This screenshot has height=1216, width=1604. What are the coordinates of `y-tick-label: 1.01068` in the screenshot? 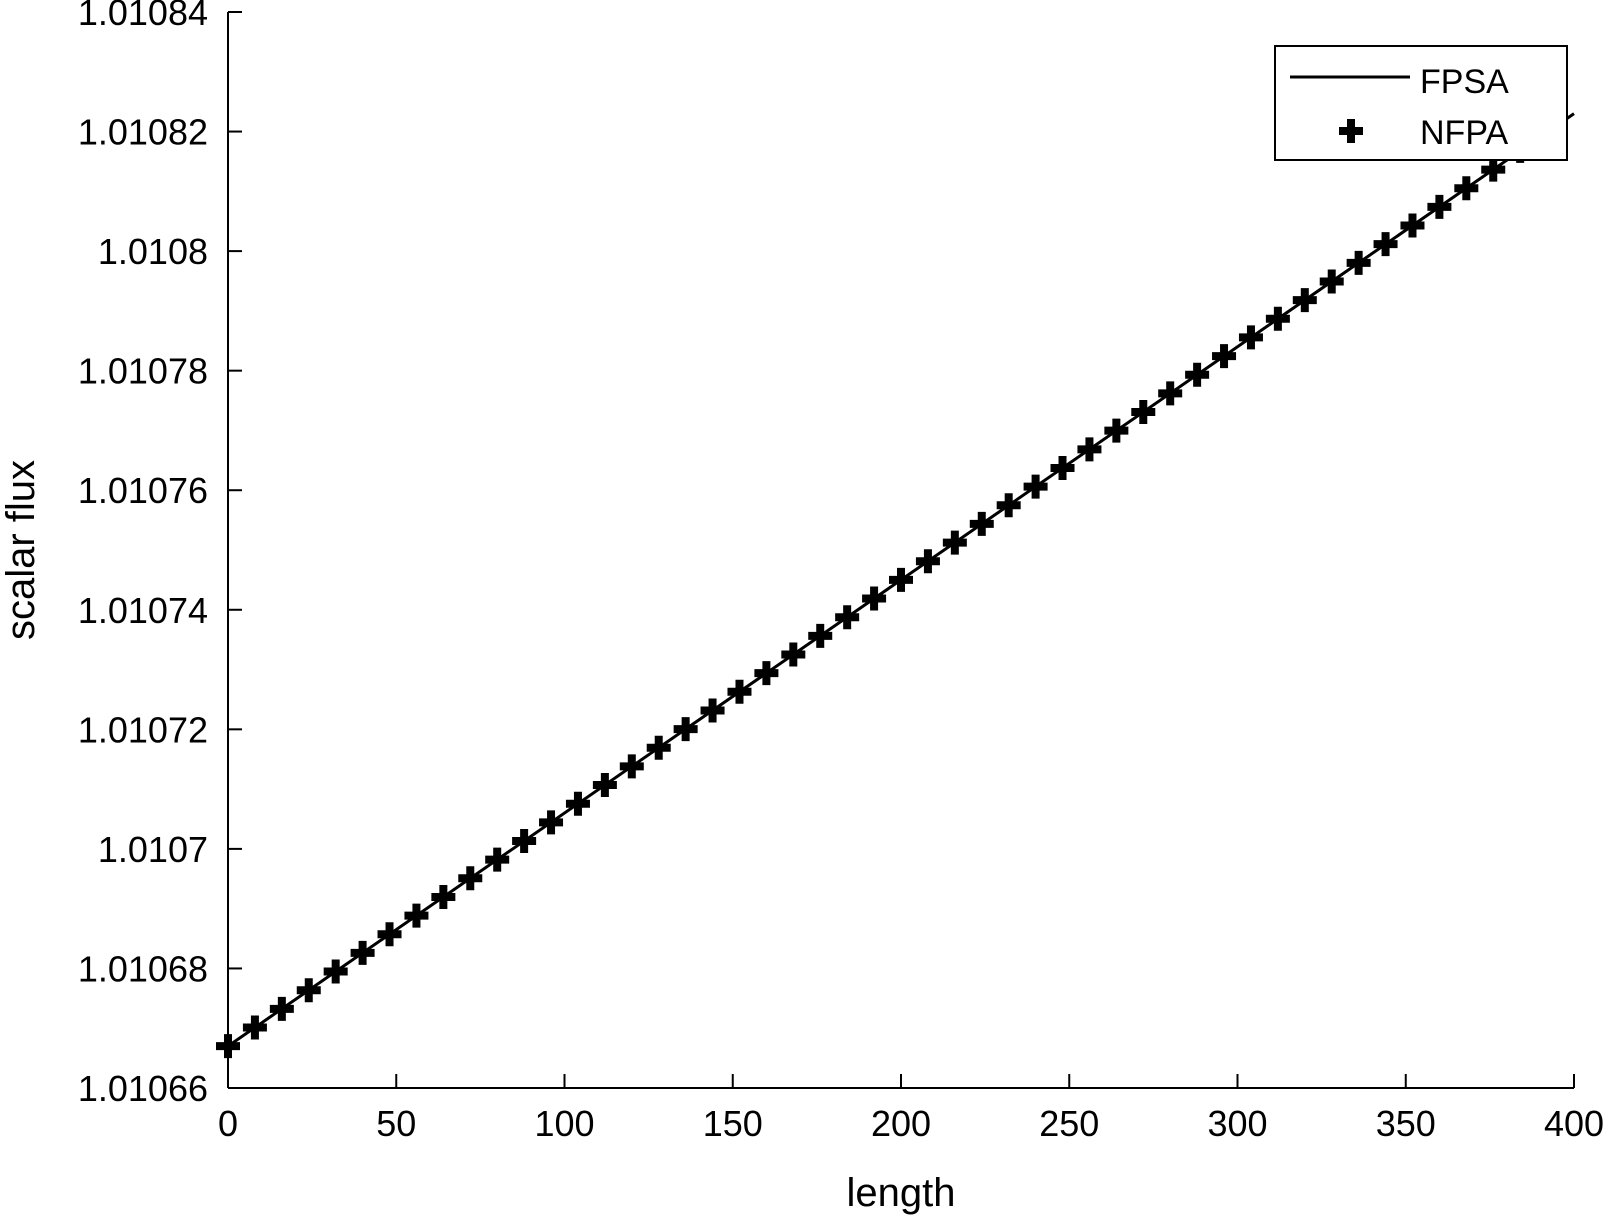 It's located at (143, 968).